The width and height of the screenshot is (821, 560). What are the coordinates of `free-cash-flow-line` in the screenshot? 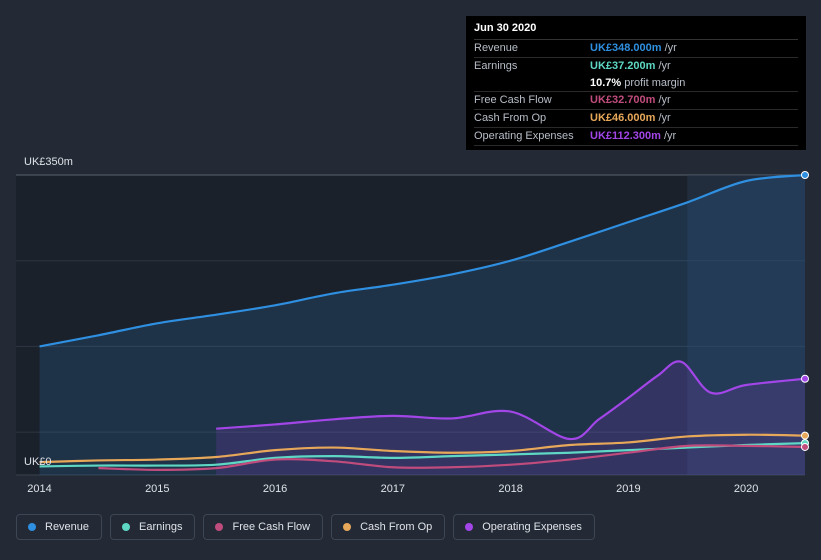 It's located at (452, 457).